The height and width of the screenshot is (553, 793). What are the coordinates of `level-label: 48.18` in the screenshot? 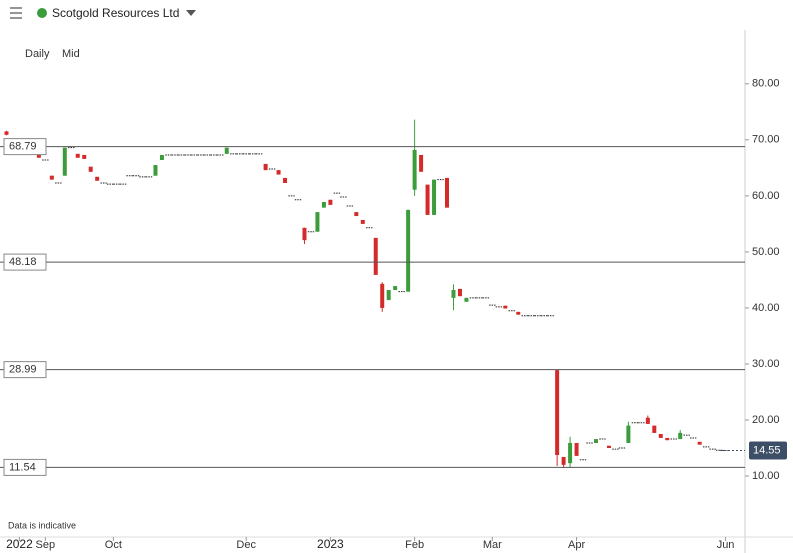 It's located at (23, 262).